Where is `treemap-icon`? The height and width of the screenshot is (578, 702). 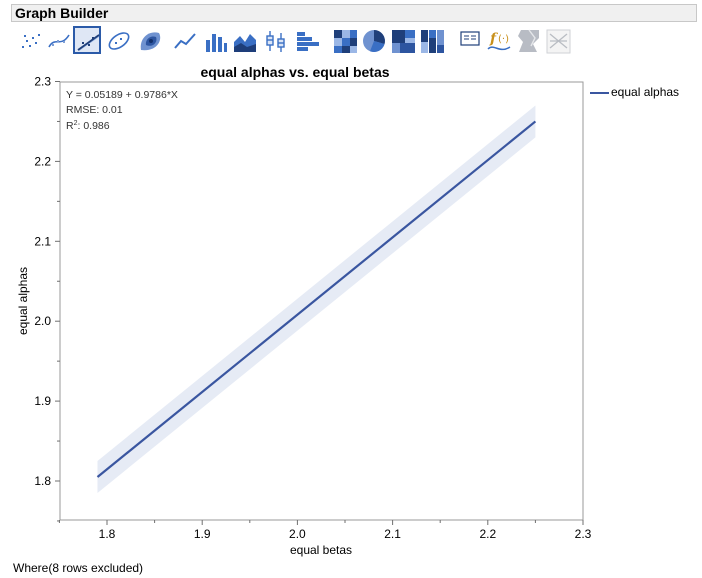 treemap-icon is located at coordinates (403, 41).